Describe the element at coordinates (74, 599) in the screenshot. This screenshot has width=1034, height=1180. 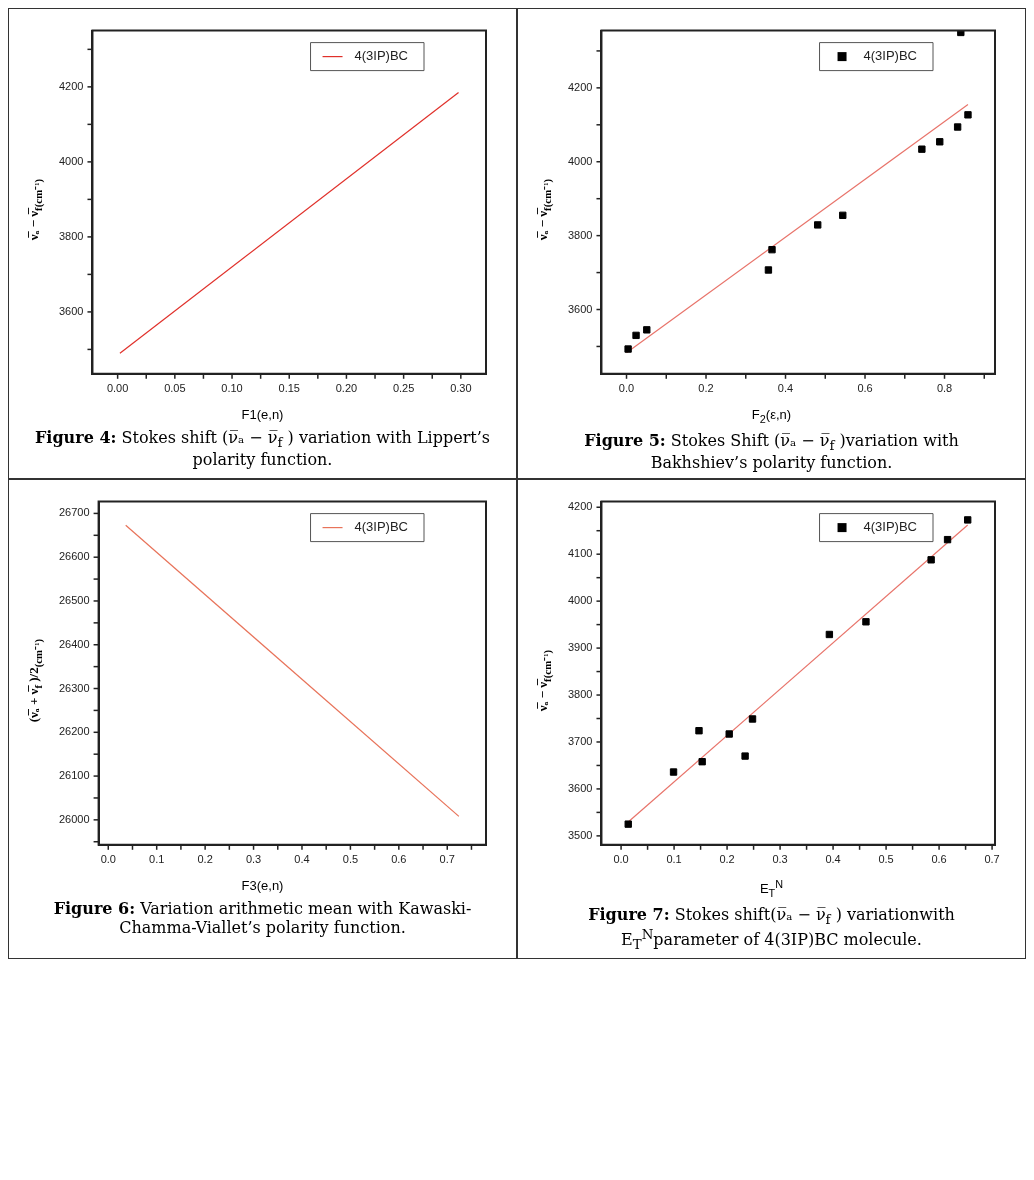
I see `y-tick-label: 26500` at that location.